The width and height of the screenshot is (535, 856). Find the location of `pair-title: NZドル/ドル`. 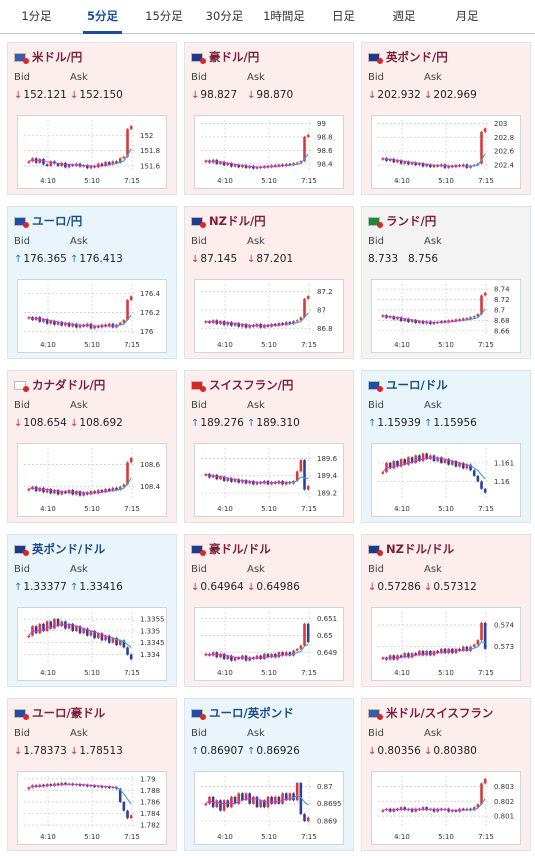

pair-title: NZドル/ドル is located at coordinates (411, 549).